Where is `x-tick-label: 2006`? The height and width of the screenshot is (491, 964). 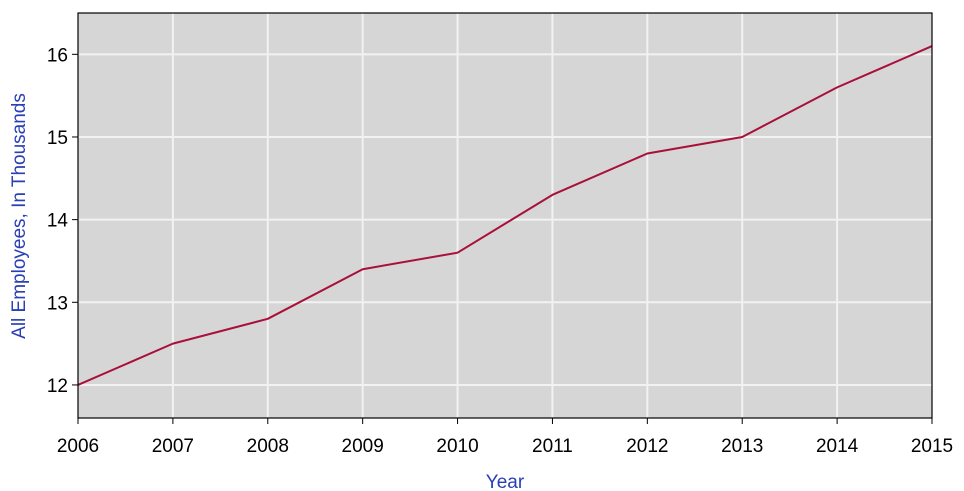 x-tick-label: 2006 is located at coordinates (78, 446).